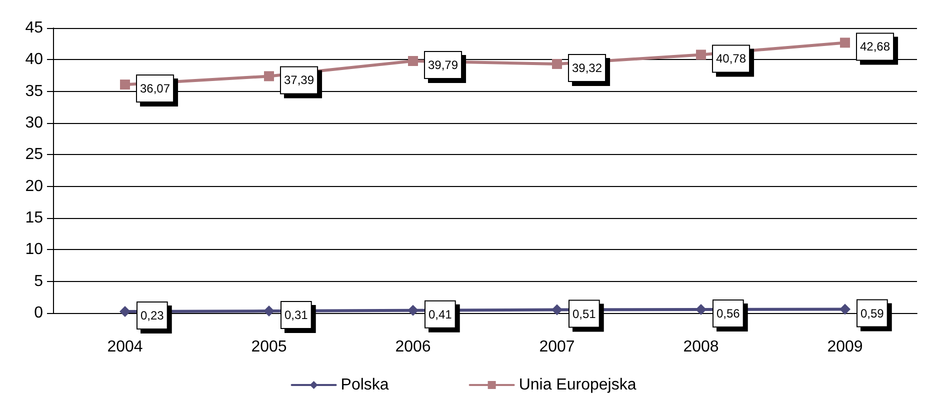 The height and width of the screenshot is (408, 927). Describe the element at coordinates (557, 347) in the screenshot. I see `x-tick-label: 2007` at that location.